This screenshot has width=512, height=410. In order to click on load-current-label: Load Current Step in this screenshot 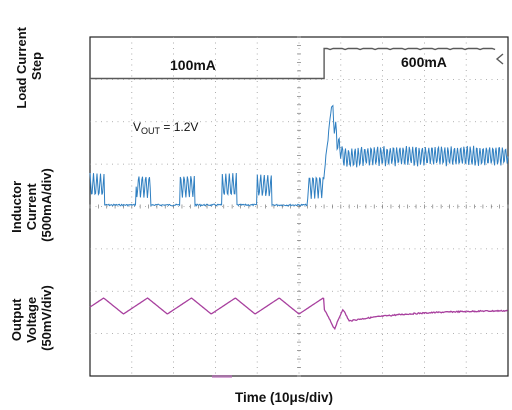, I will do `click(29, 65)`.